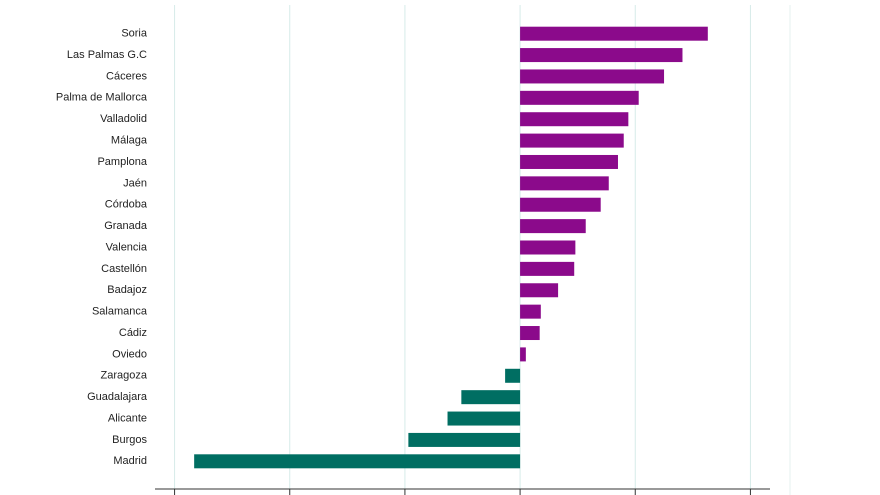 The image size is (880, 495). I want to click on y-tick-label: Jaén, so click(135, 183).